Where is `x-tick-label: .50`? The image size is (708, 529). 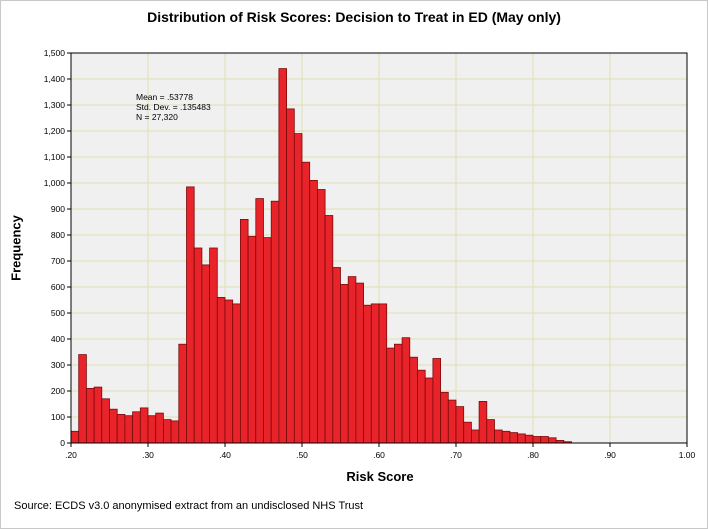 x-tick-label: .50 is located at coordinates (302, 455).